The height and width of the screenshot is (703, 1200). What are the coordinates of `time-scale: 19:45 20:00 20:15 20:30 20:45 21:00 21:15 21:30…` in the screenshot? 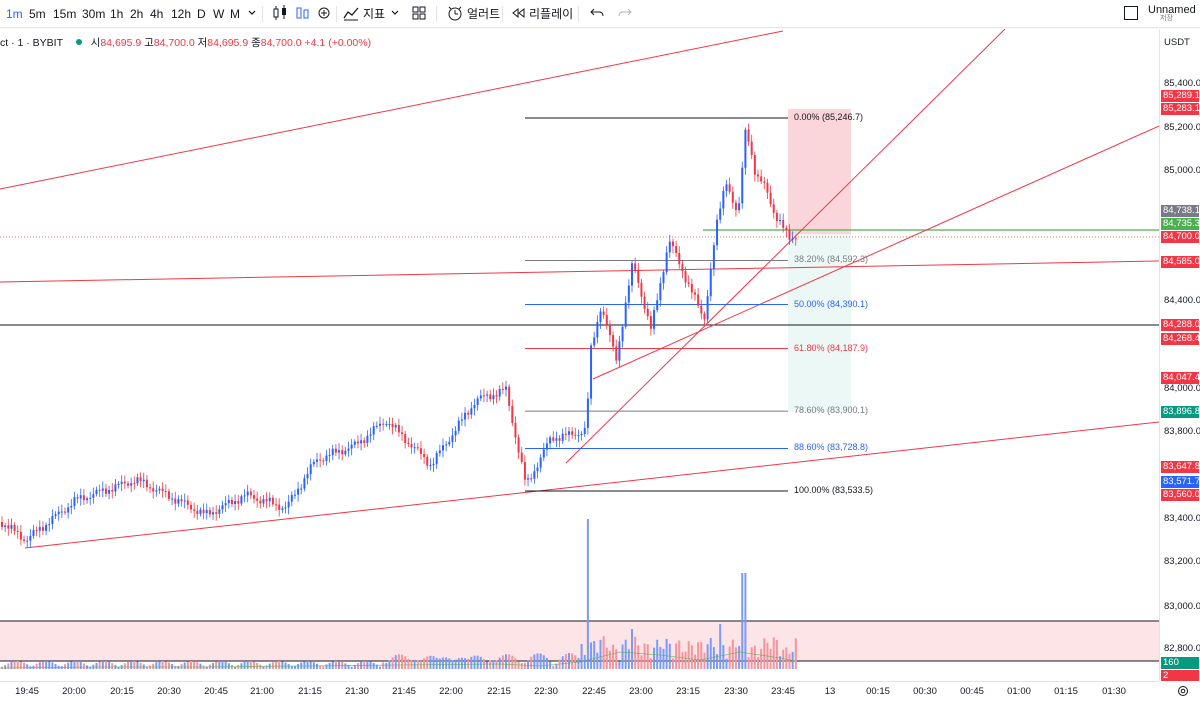 It's located at (579, 691).